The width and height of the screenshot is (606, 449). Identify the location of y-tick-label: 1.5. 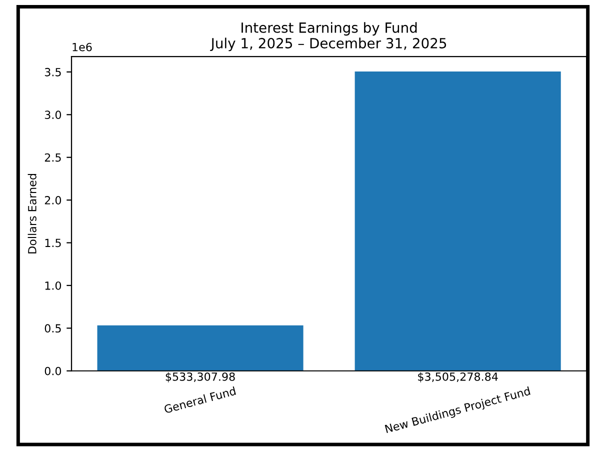
(53, 243).